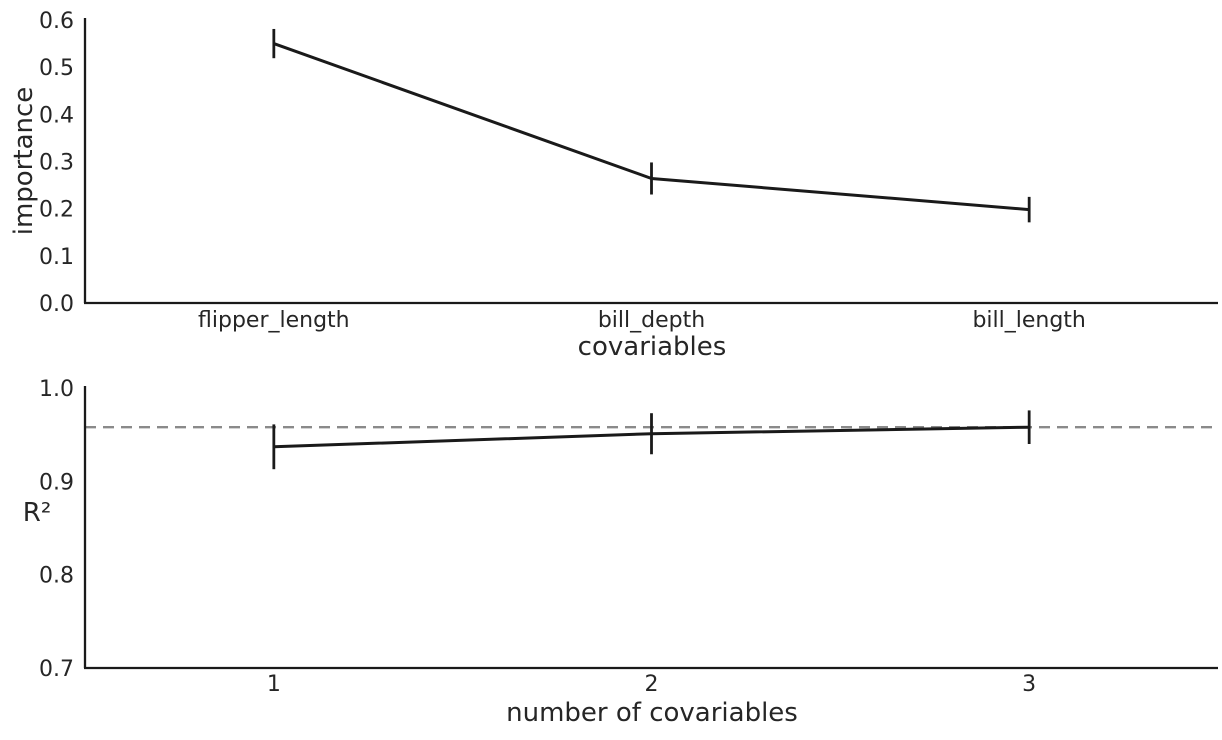 This screenshot has width=1222, height=740. What do you see at coordinates (24, 161) in the screenshot?
I see `importance-y-axis-label: importance` at bounding box center [24, 161].